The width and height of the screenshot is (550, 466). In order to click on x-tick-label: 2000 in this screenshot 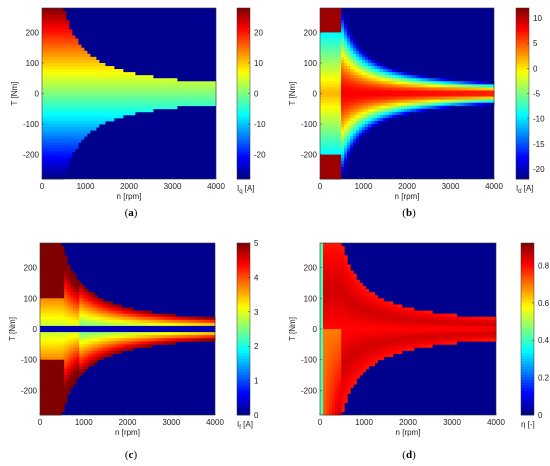, I will do `click(128, 422)`.